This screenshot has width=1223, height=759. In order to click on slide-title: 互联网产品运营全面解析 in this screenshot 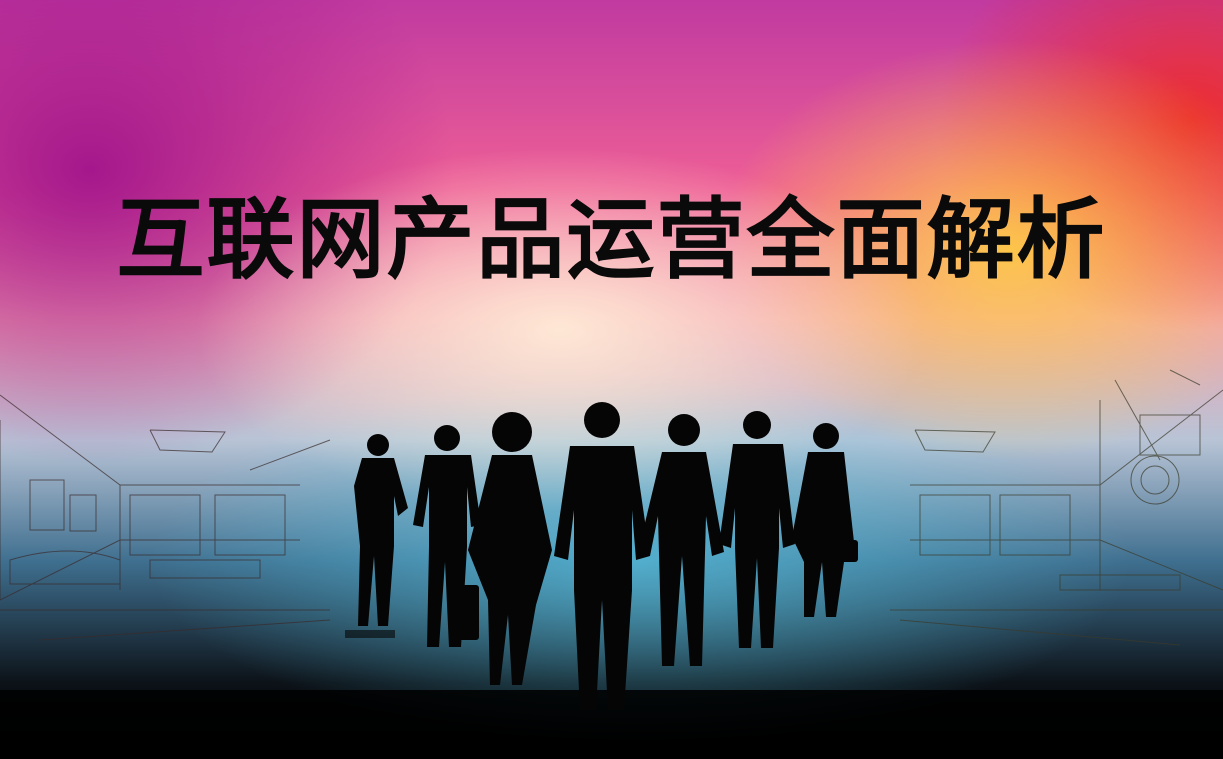, I will do `click(611, 239)`.